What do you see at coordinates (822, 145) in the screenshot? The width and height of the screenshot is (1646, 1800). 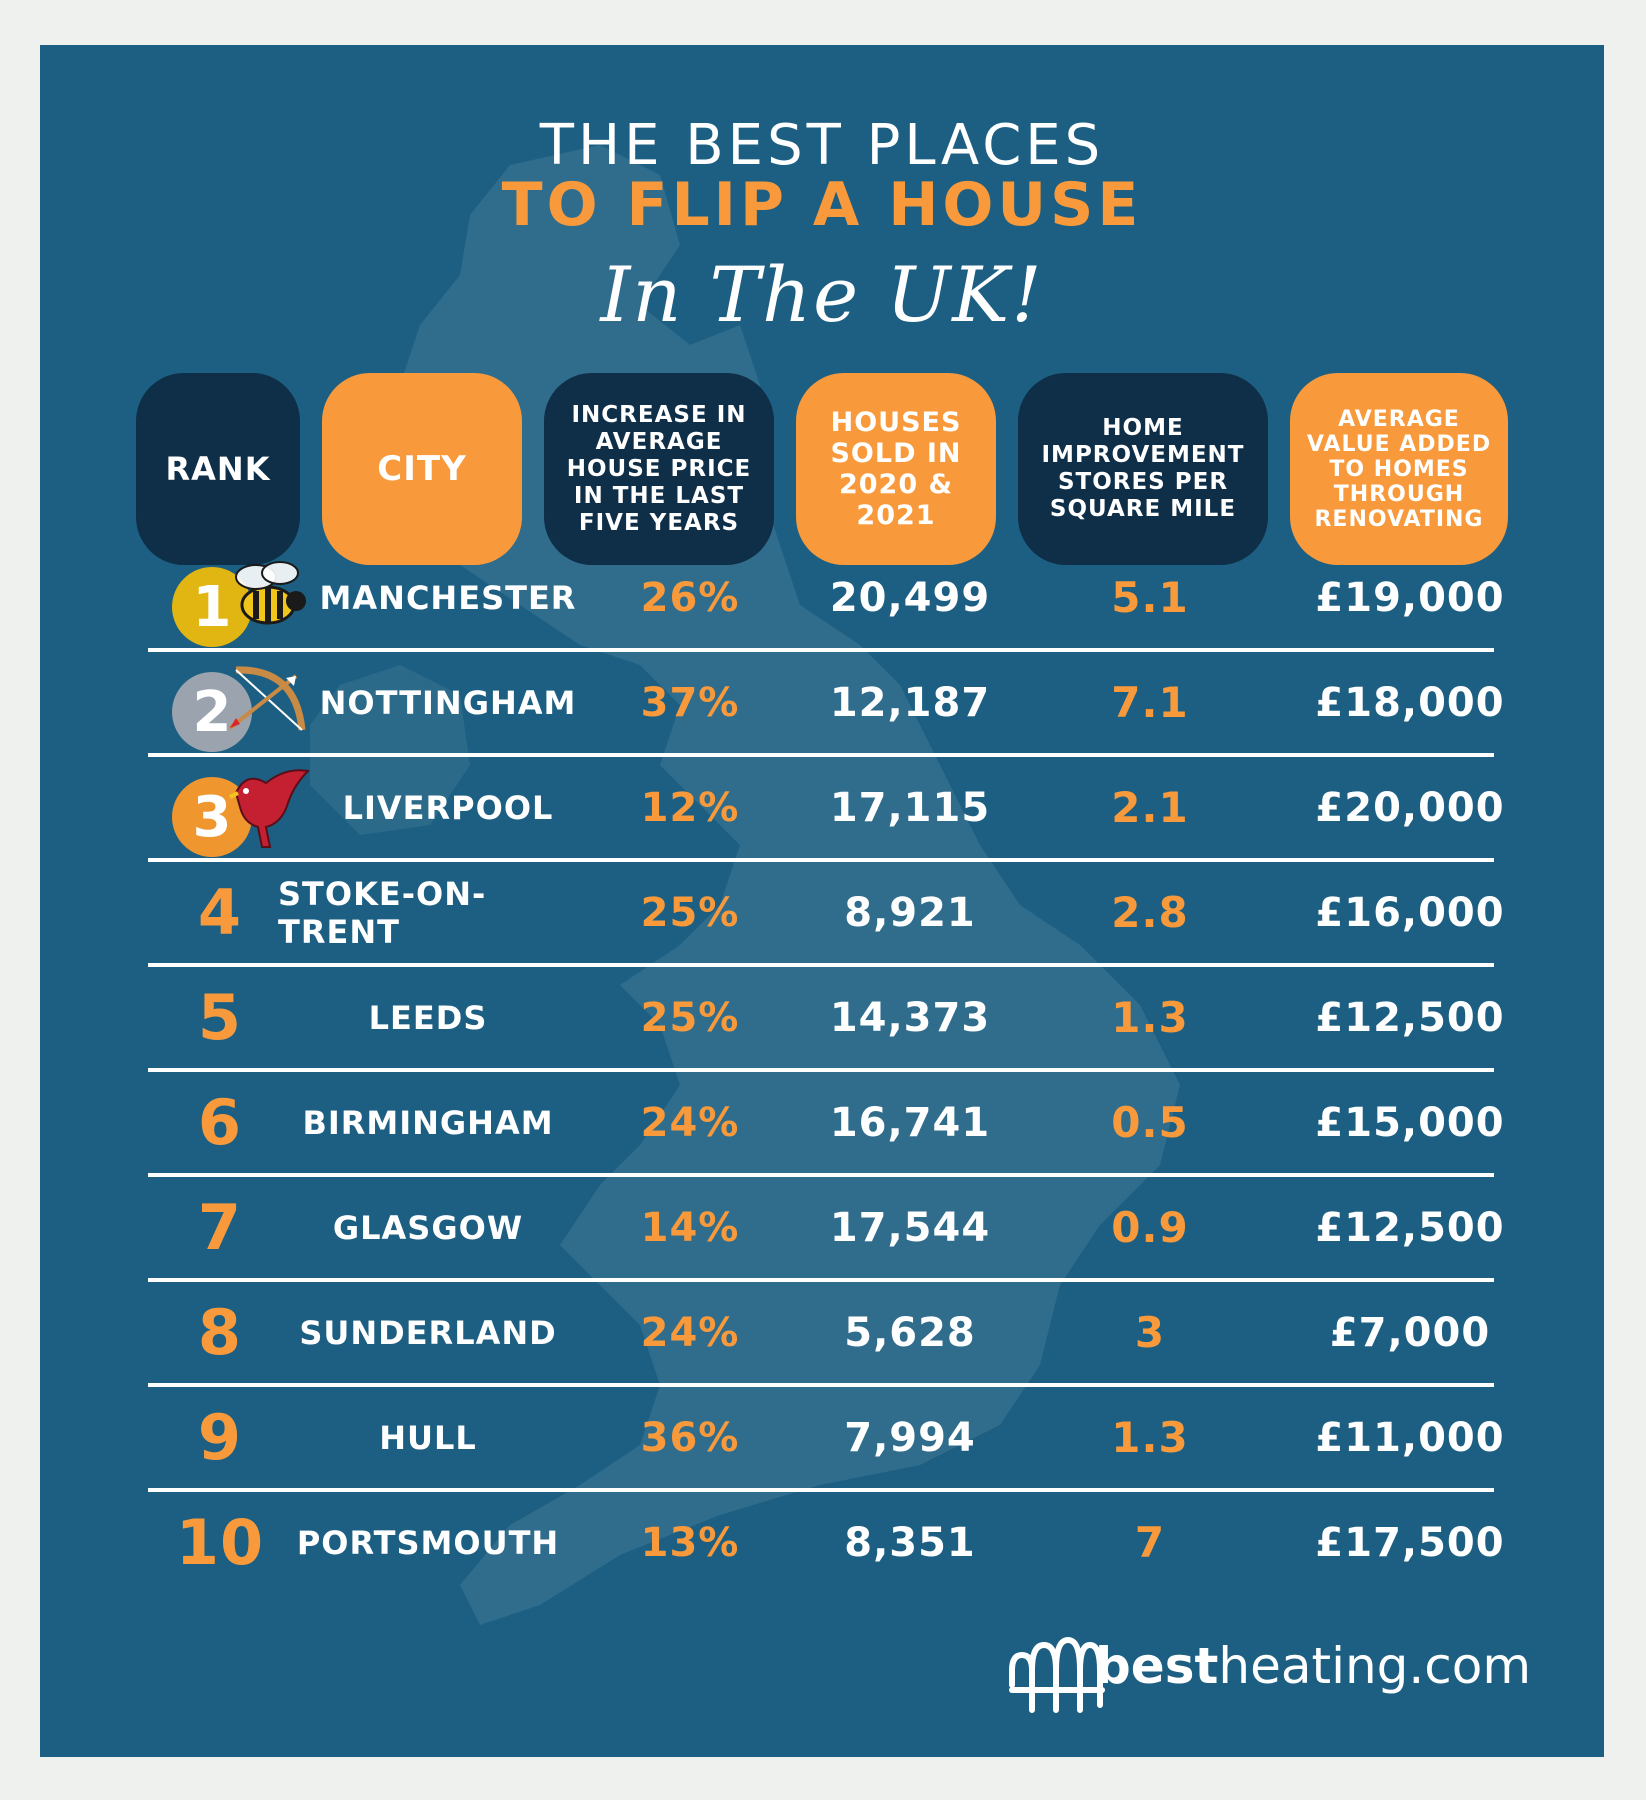 I see `title-line-1: THE BEST PLACES` at bounding box center [822, 145].